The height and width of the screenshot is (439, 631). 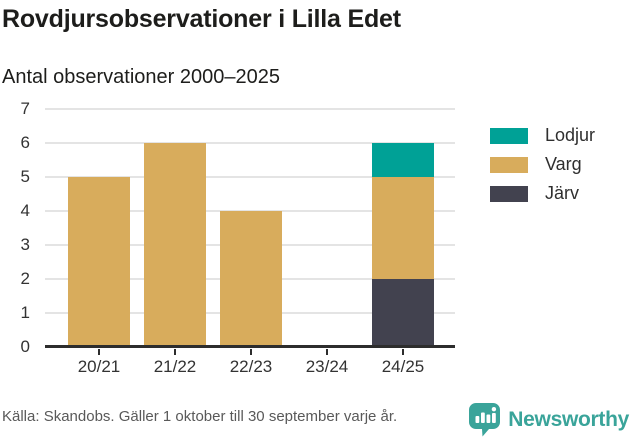 What do you see at coordinates (25, 346) in the screenshot?
I see `y-tick-label: 0` at bounding box center [25, 346].